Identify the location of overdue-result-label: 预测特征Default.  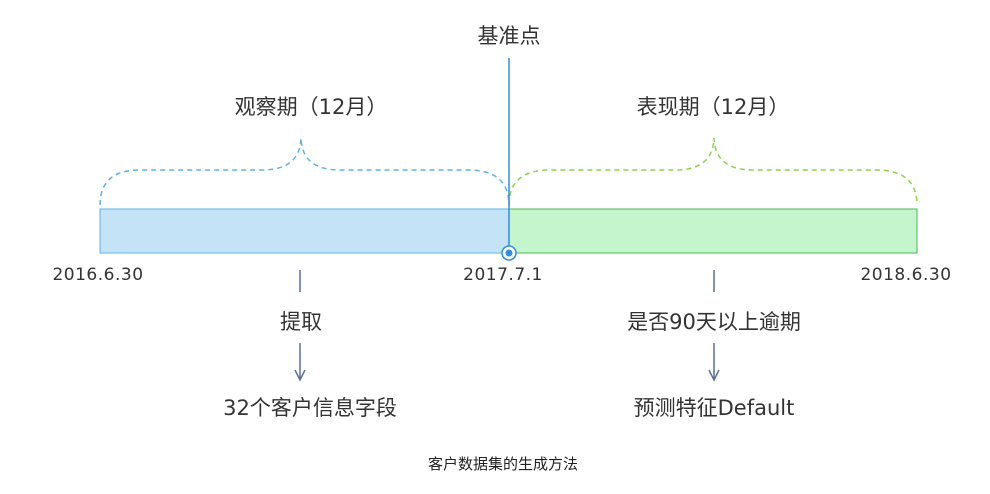
(714, 408).